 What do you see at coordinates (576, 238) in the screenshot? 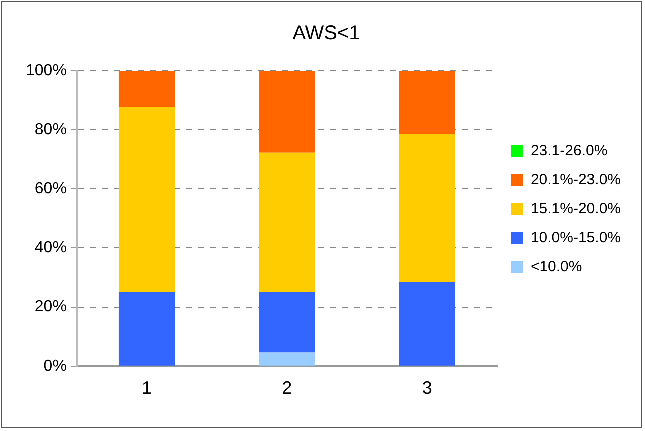
I see `legend-label: 10.0%-15.0%` at bounding box center [576, 238].